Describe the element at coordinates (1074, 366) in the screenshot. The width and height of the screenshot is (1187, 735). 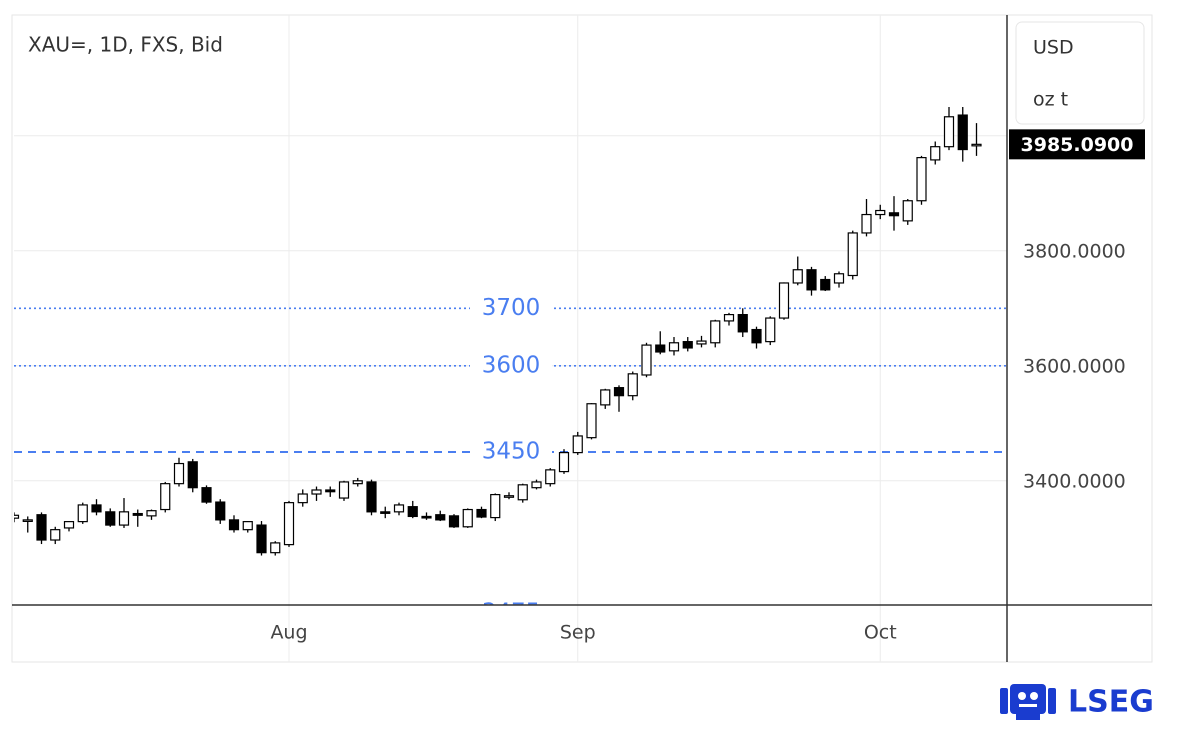
I see `y-tick-label: 3600.0000` at that location.